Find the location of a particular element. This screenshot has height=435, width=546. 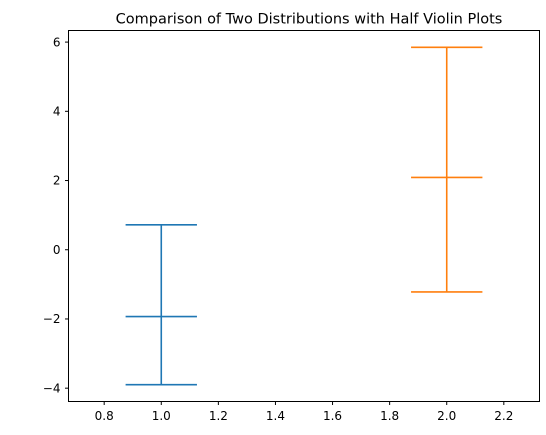

x-tick-label-3: 1.2 is located at coordinates (218, 416).